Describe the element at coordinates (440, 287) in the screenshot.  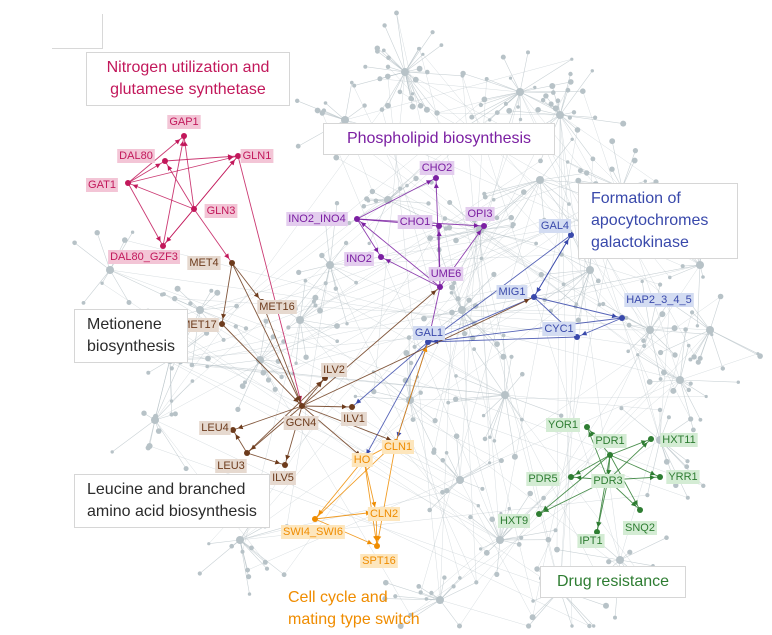
I see `node-ume6` at that location.